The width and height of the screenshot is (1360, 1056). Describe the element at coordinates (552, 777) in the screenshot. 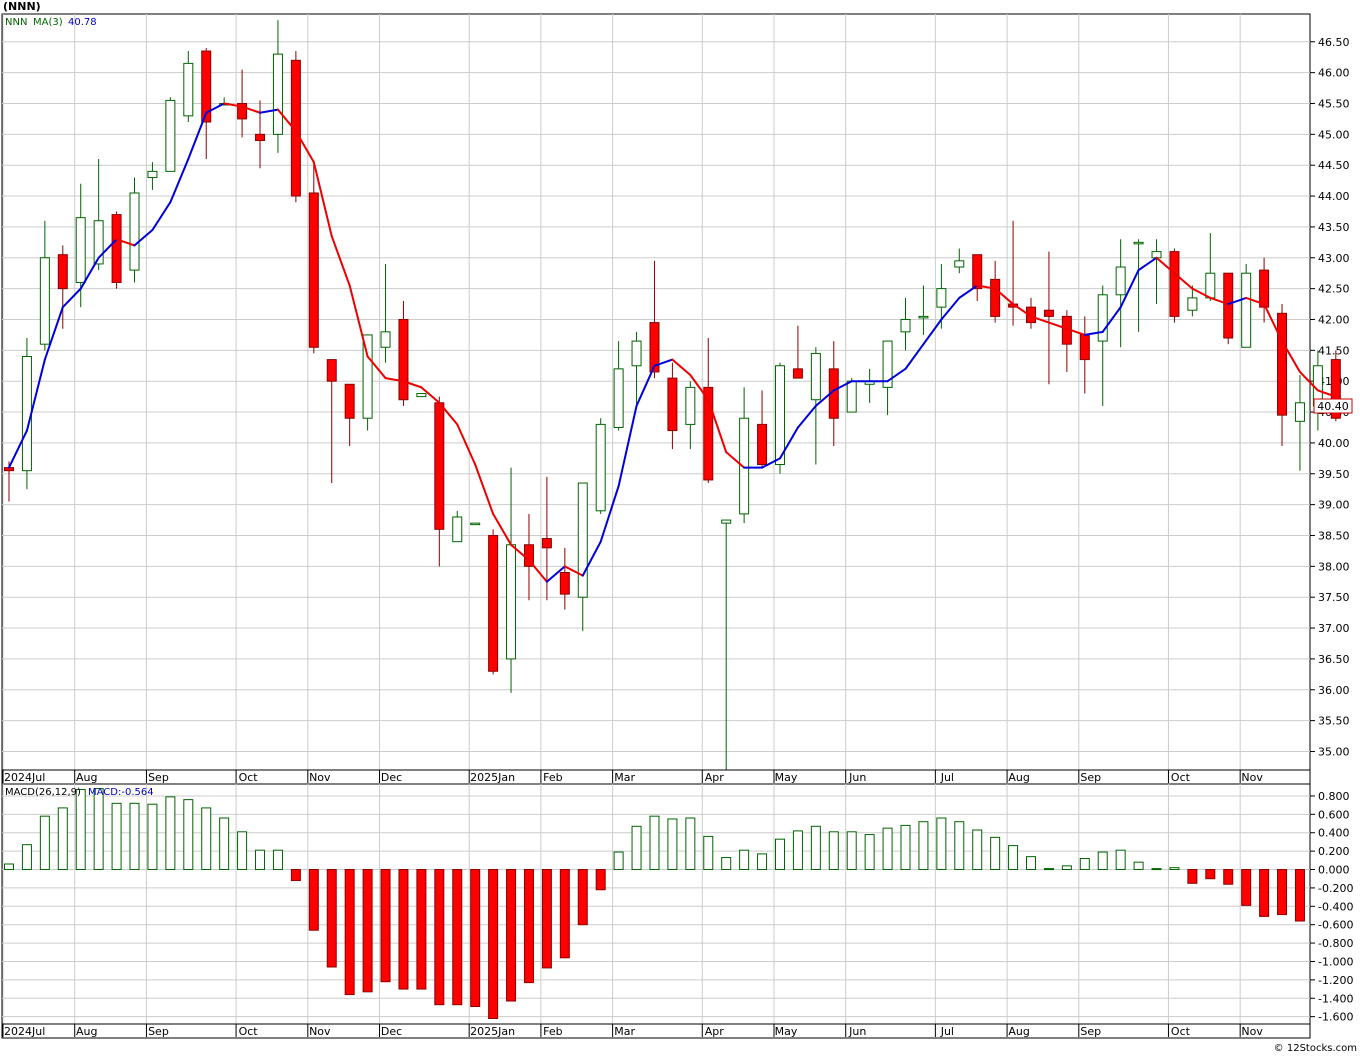

I see `month-label: Feb` at that location.